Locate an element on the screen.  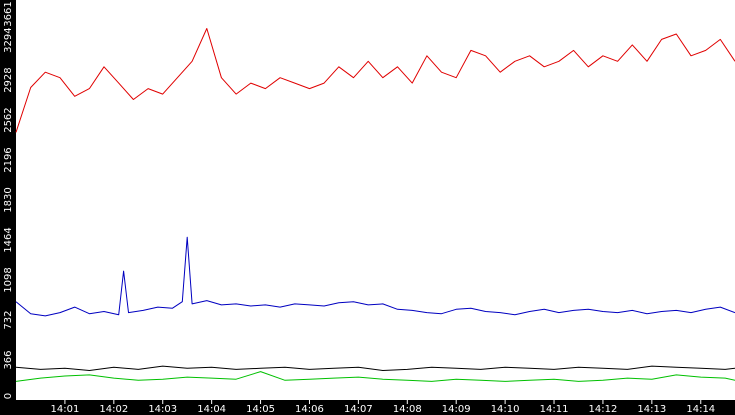
y-tick-label: 1464 is located at coordinates (8, 239).